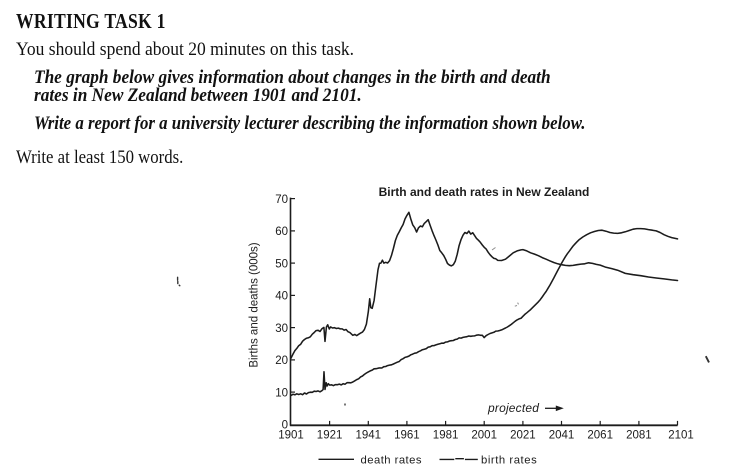  What do you see at coordinates (369, 436) in the screenshot?
I see `svg-text: 1941` at bounding box center [369, 436].